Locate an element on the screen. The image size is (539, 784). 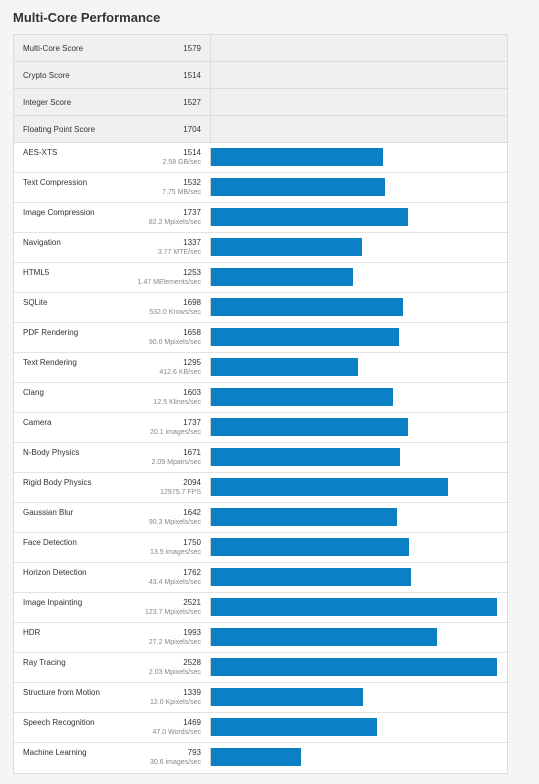
benchmark-score: 1737 is located at coordinates (192, 212).